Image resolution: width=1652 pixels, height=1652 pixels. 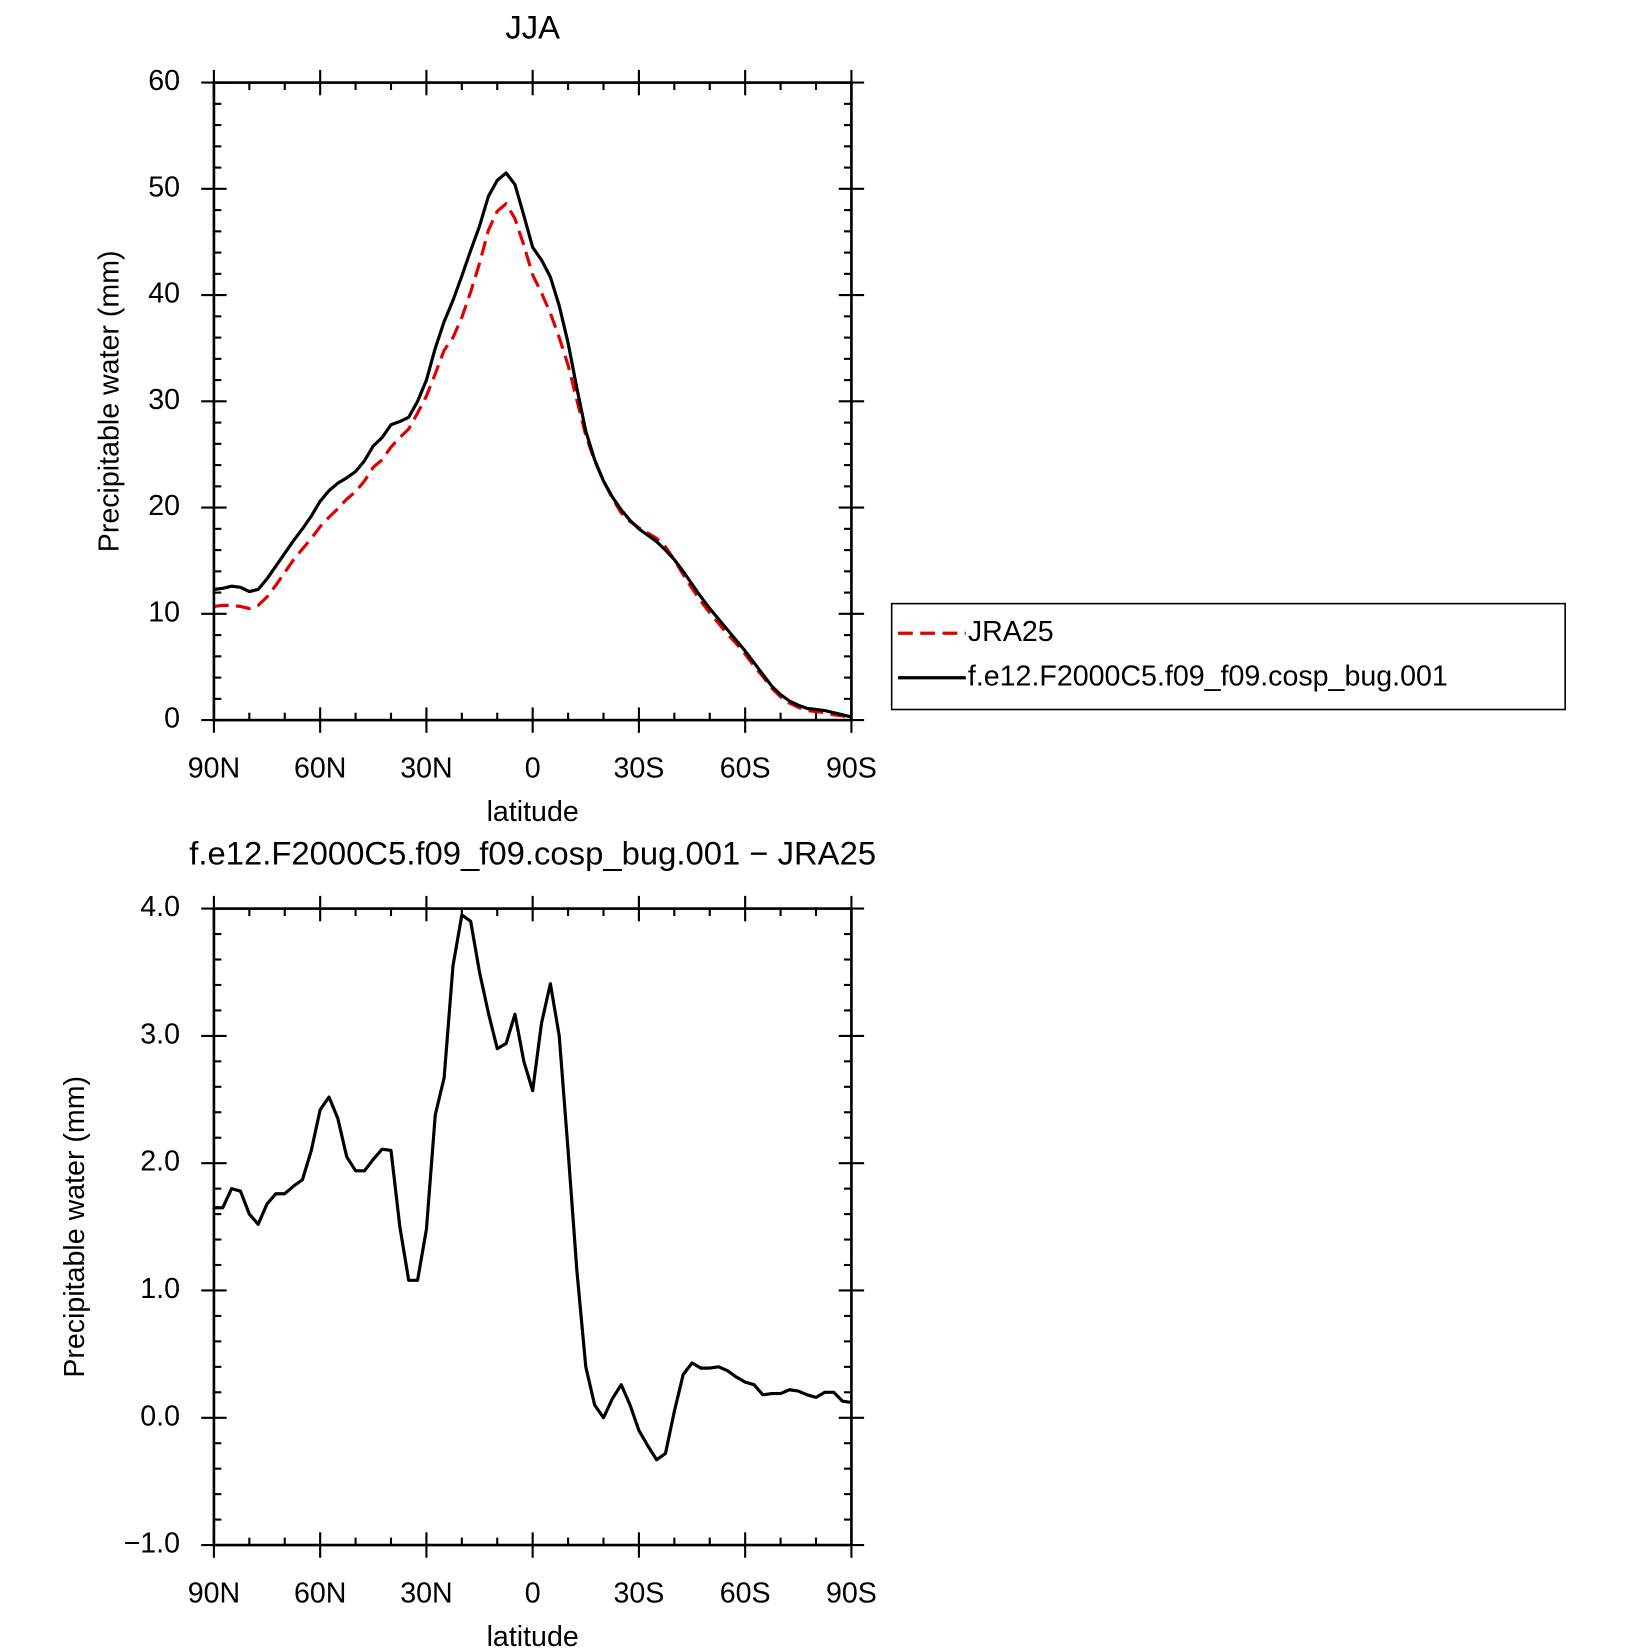 I want to click on y-tick-label: 20, so click(x=164, y=506).